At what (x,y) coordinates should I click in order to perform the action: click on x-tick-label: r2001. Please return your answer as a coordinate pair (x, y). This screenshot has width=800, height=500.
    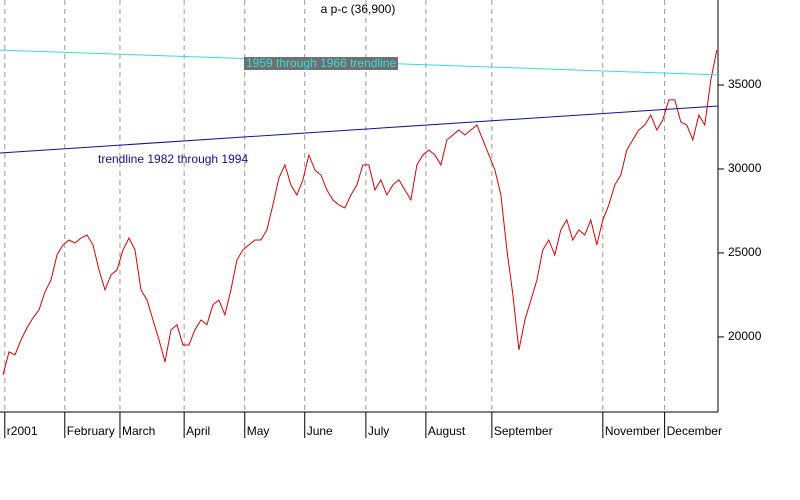
    Looking at the image, I should click on (22, 431).